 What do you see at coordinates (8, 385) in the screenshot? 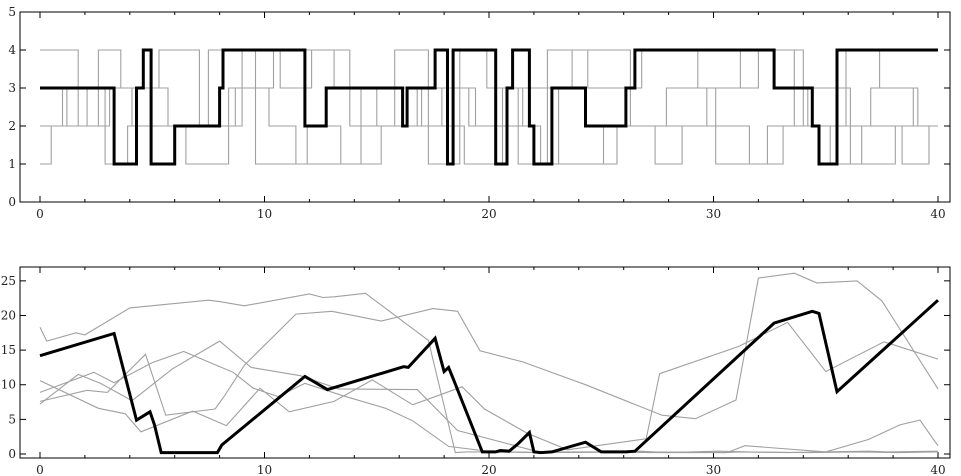
I see `y-tick-label: 10` at bounding box center [8, 385].